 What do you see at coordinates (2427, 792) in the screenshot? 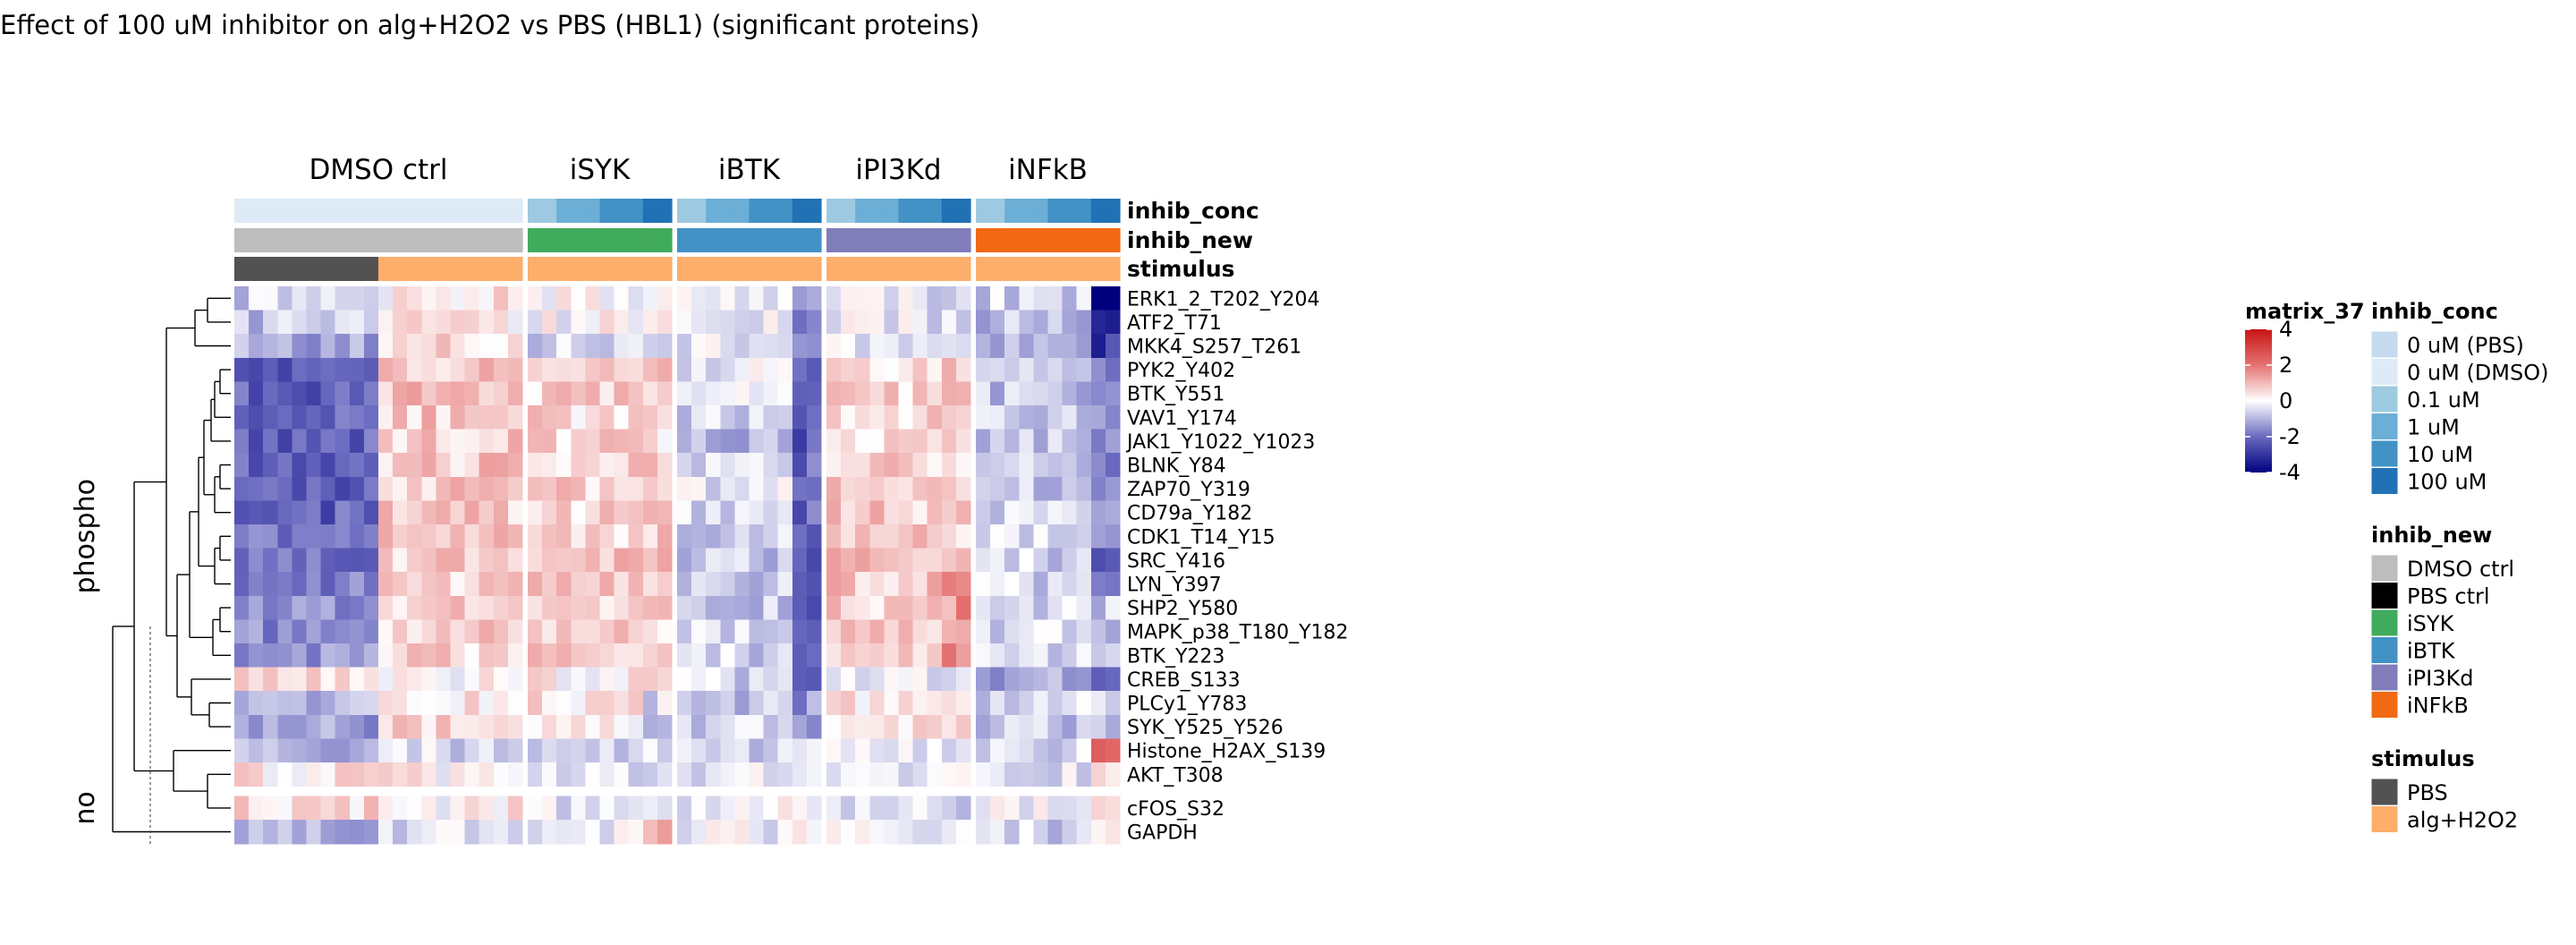
I see `legend-item-label: PBS` at bounding box center [2427, 792].